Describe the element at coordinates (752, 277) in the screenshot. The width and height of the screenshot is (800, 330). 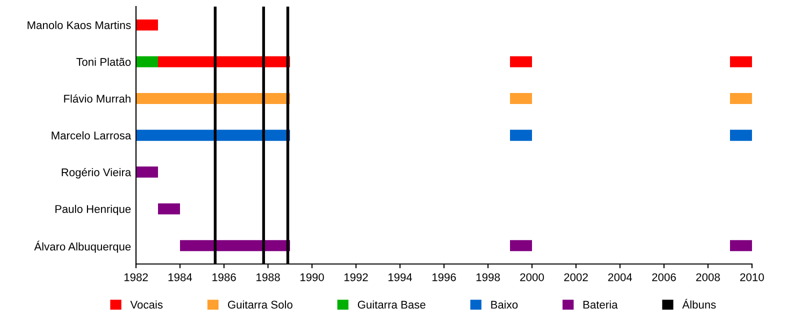
I see `x-tick-label: 2010` at that location.